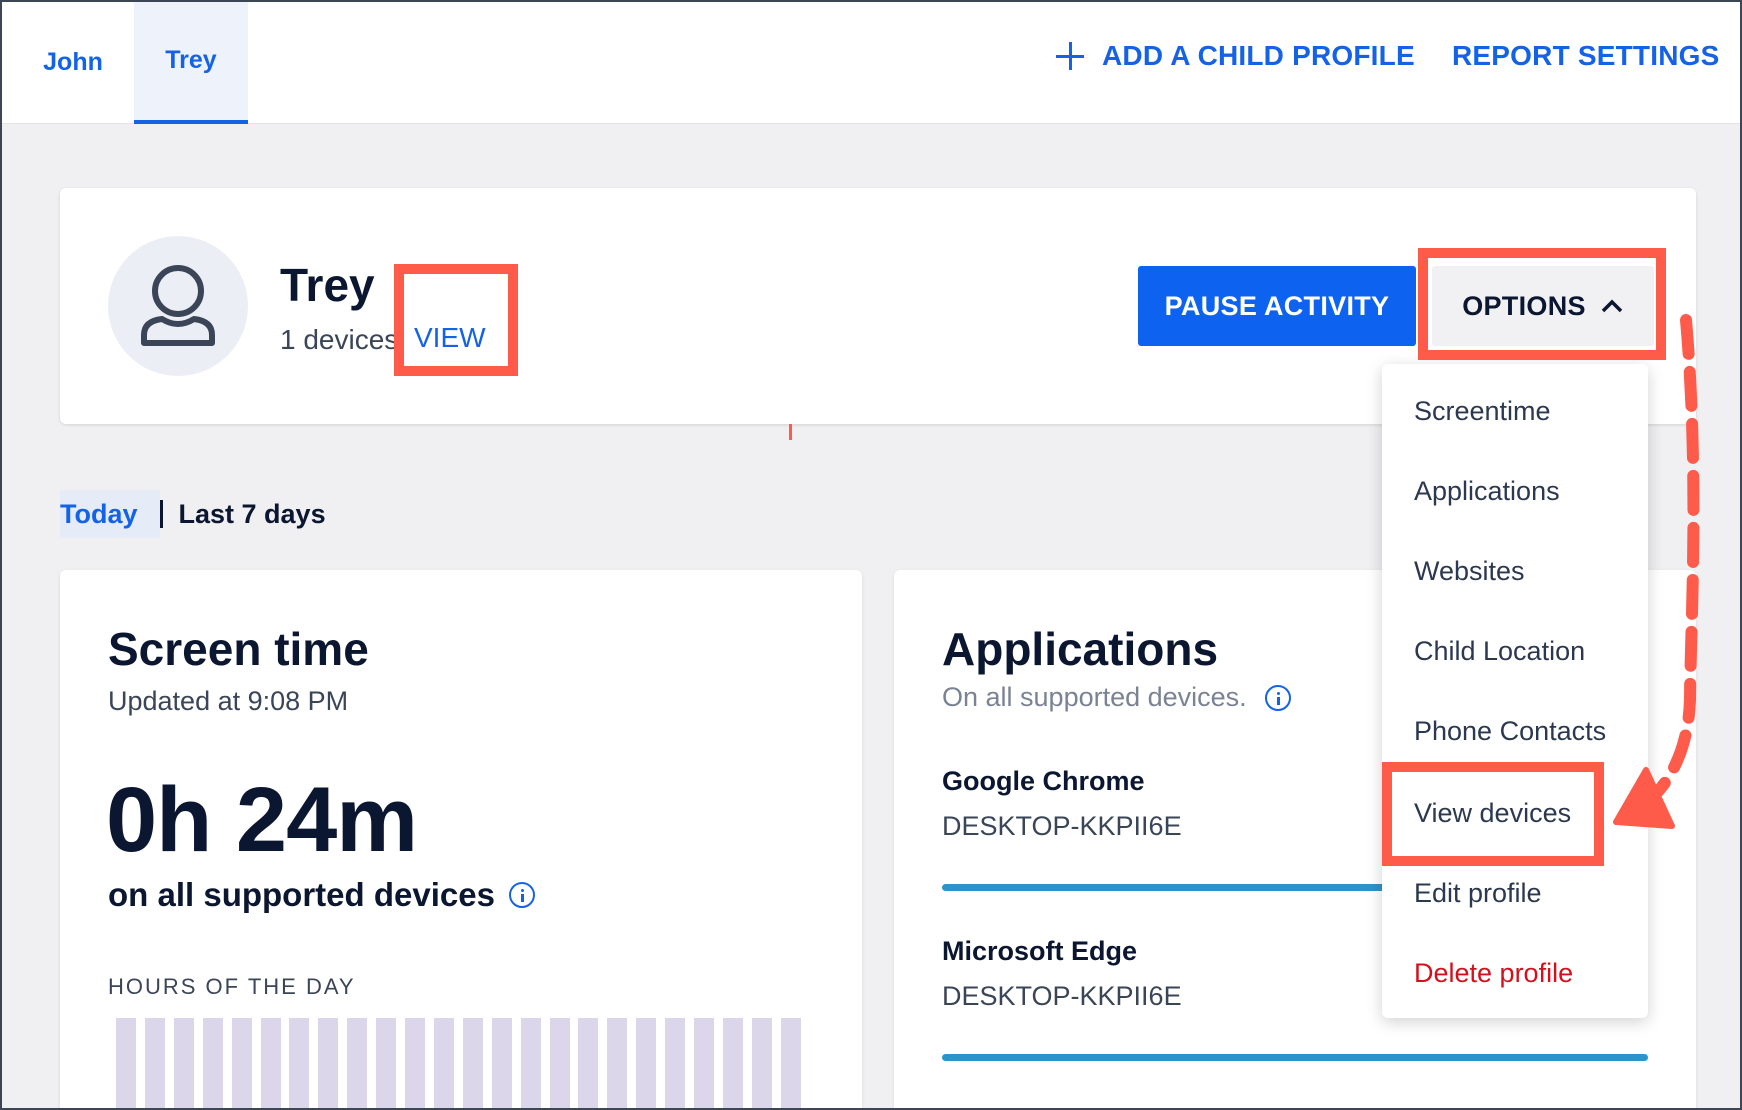  What do you see at coordinates (1070, 56) in the screenshot?
I see `plus-icon` at bounding box center [1070, 56].